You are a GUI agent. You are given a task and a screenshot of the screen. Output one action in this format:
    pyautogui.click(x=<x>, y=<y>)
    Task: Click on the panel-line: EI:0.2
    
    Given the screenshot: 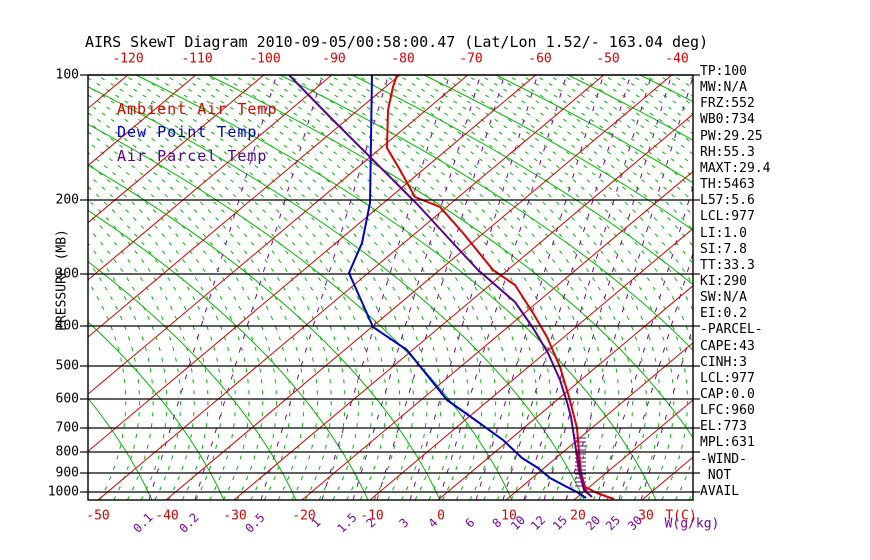 What is the action you would take?
    pyautogui.click(x=723, y=314)
    